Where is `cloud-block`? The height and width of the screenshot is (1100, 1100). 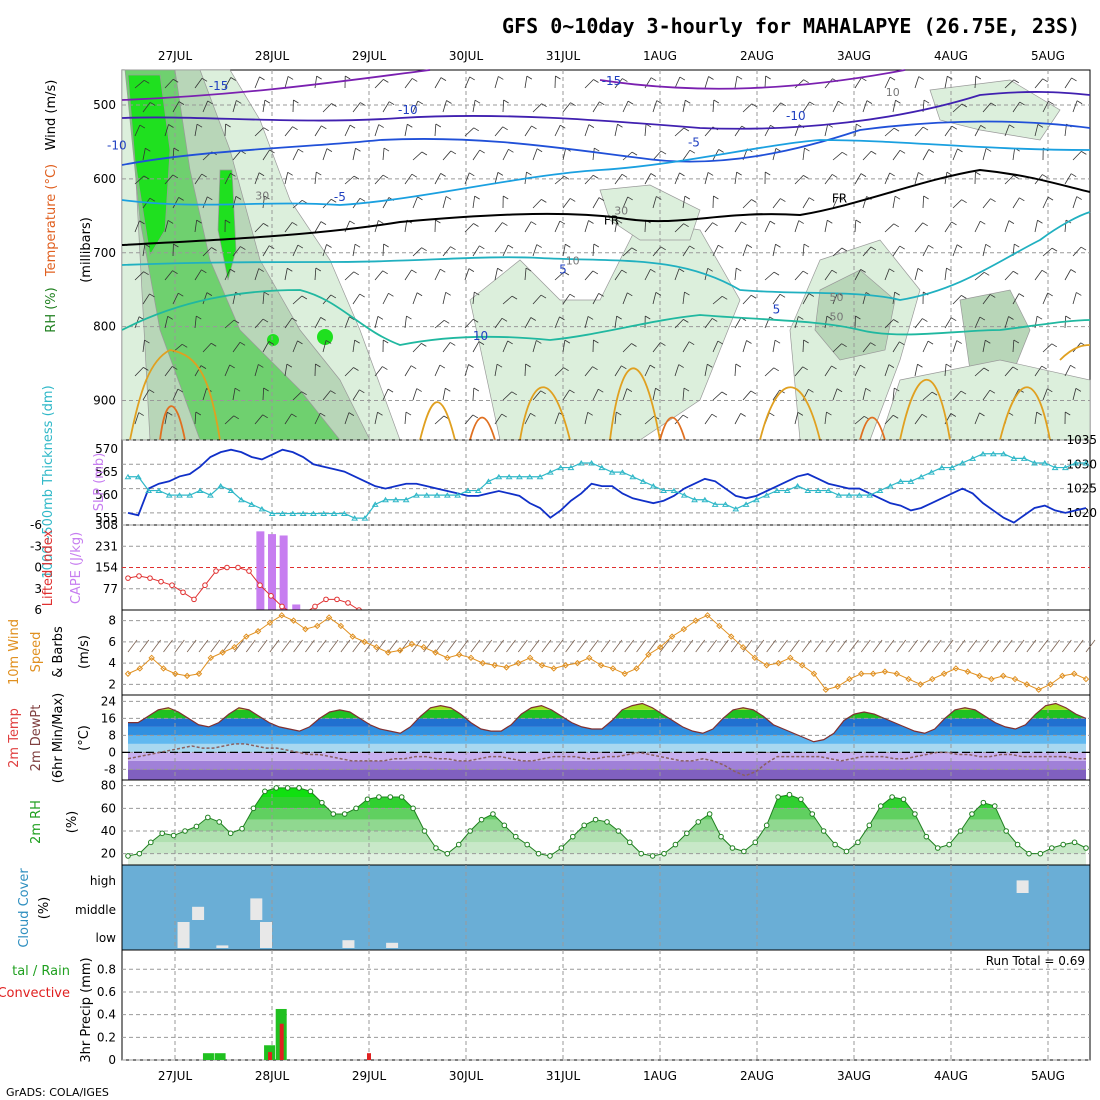 cloud-block is located at coordinates (266, 935).